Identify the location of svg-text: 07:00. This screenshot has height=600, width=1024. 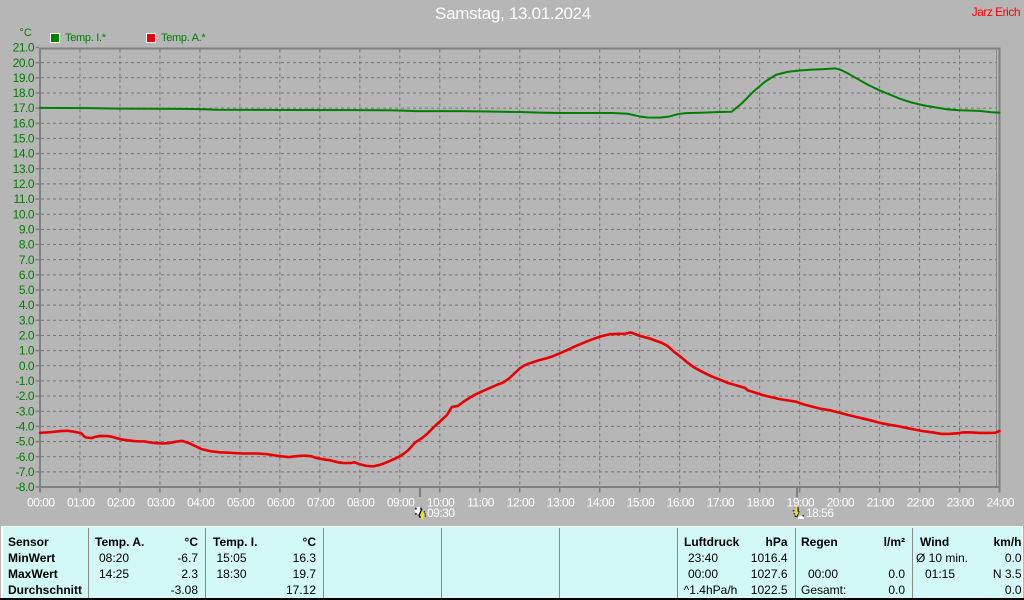
(321, 503).